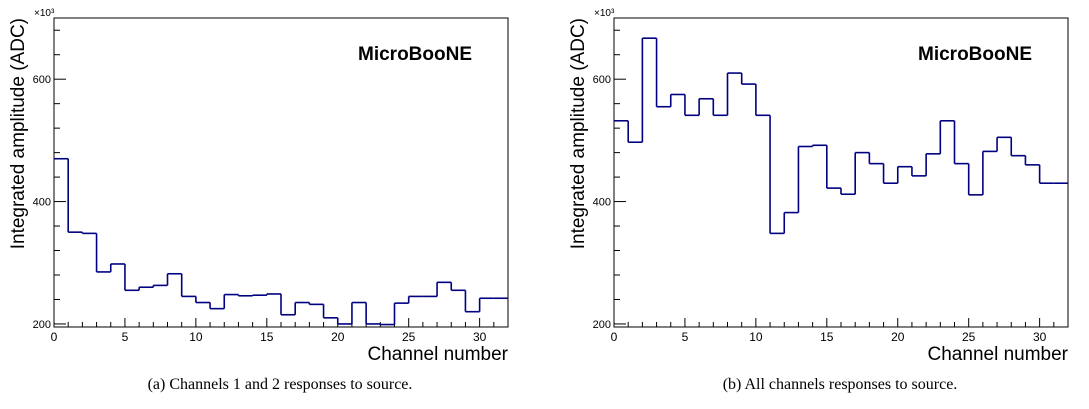 This screenshot has width=1089, height=409. What do you see at coordinates (1040, 337) in the screenshot?
I see `x-tick-label-b: 30` at bounding box center [1040, 337].